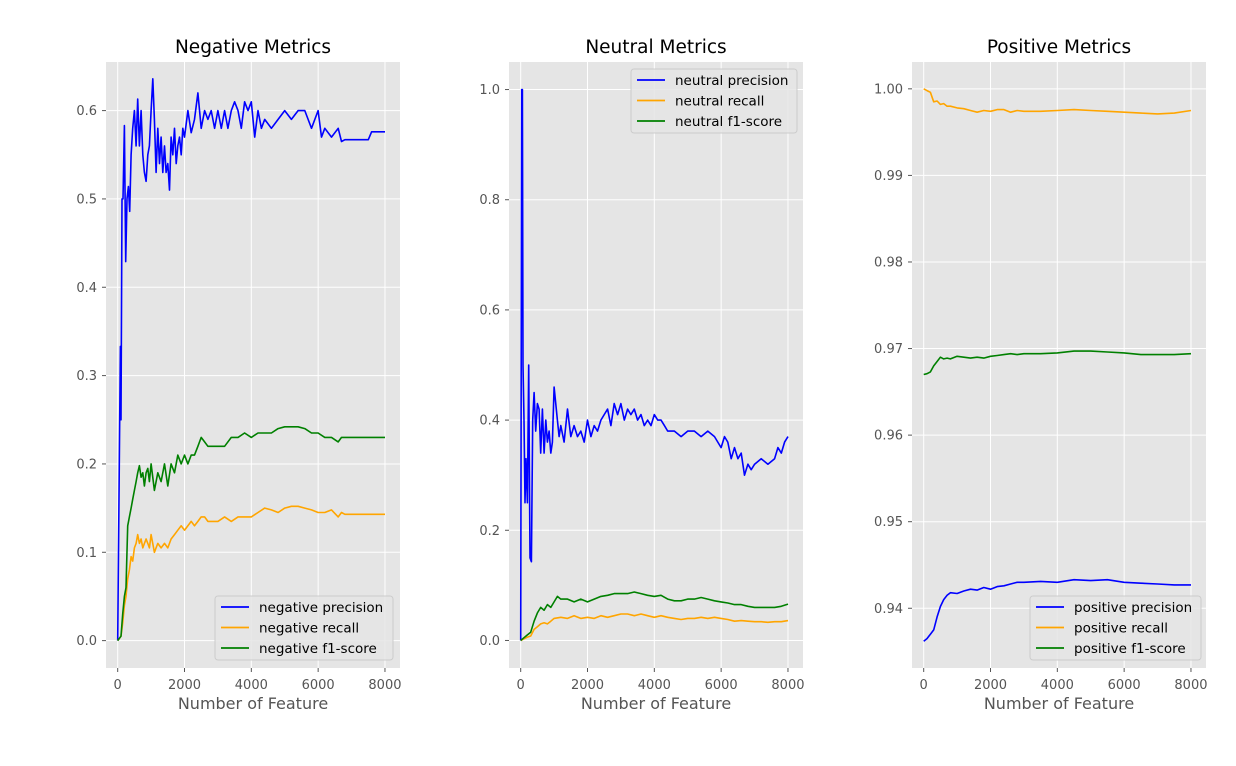 This screenshot has width=1236, height=766. I want to click on series-line-negative-f1-score, so click(251, 533).